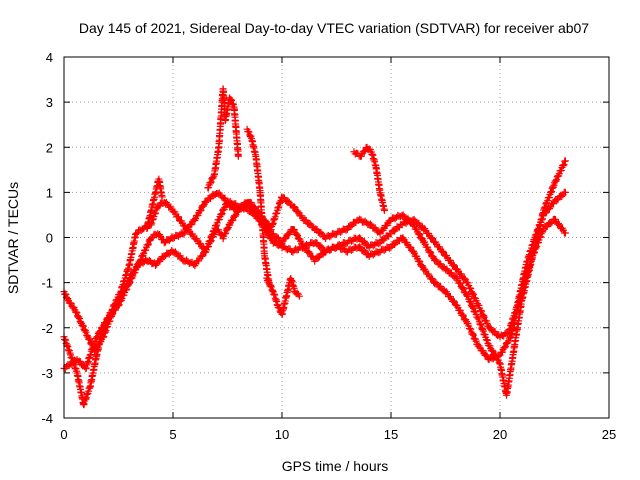  I want to click on x-tick-label: 0, so click(63, 434).